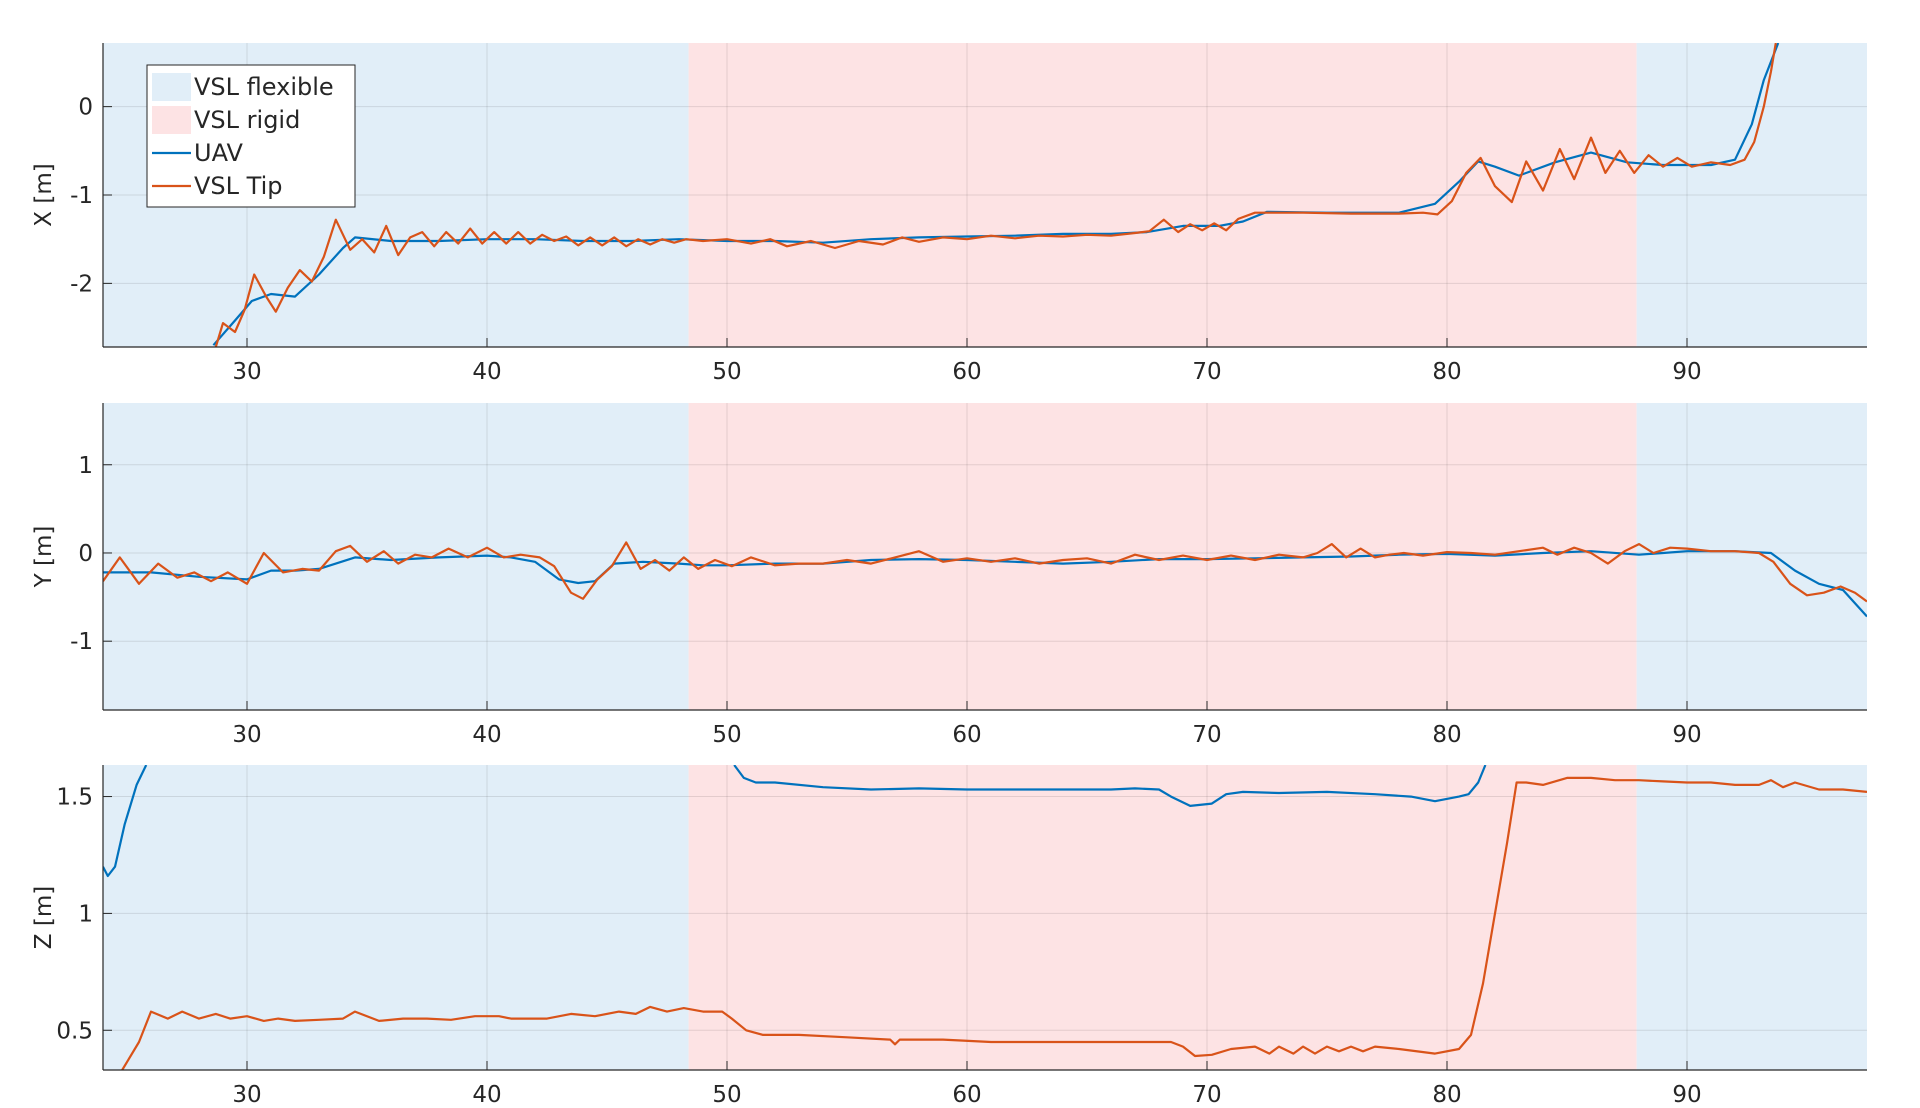 This screenshot has height=1108, width=1920. I want to click on y-tick-label: 1.5, so click(74, 798).